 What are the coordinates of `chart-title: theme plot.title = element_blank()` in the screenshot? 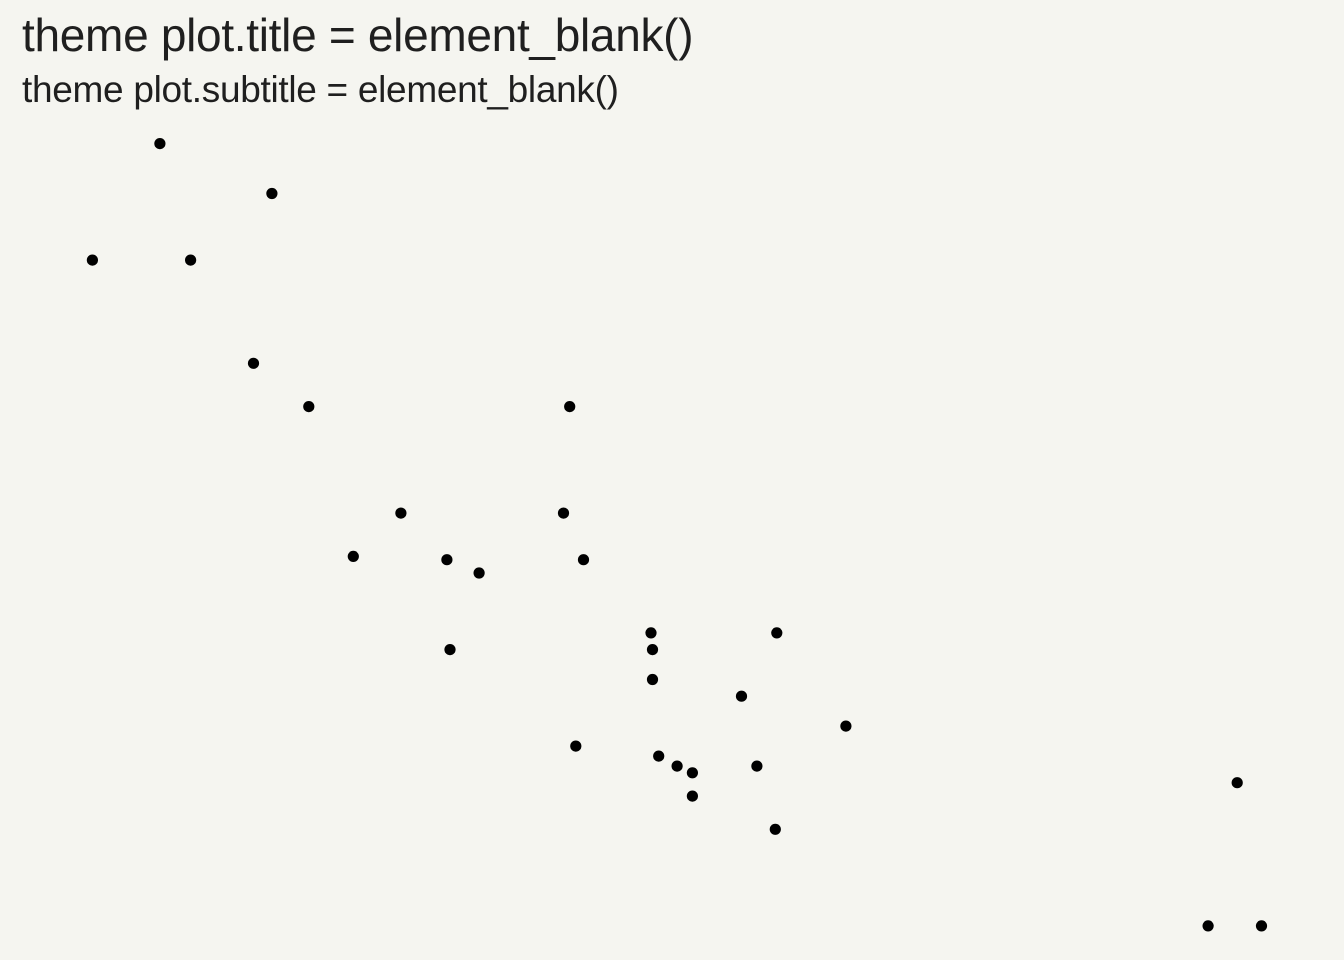 It's located at (358, 35).